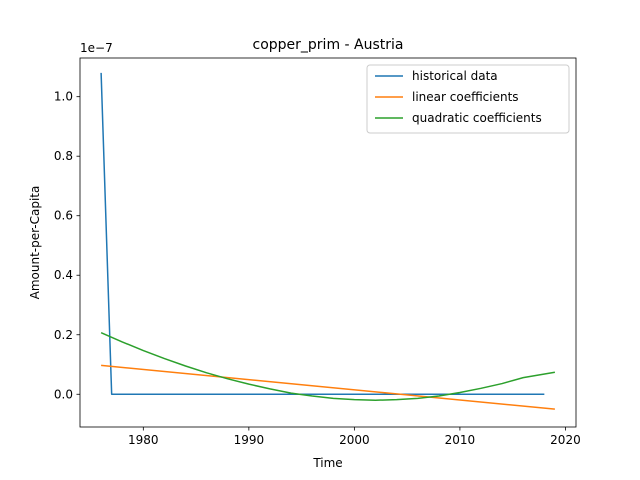  I want to click on y-tick-label: 0.2, so click(63, 335).